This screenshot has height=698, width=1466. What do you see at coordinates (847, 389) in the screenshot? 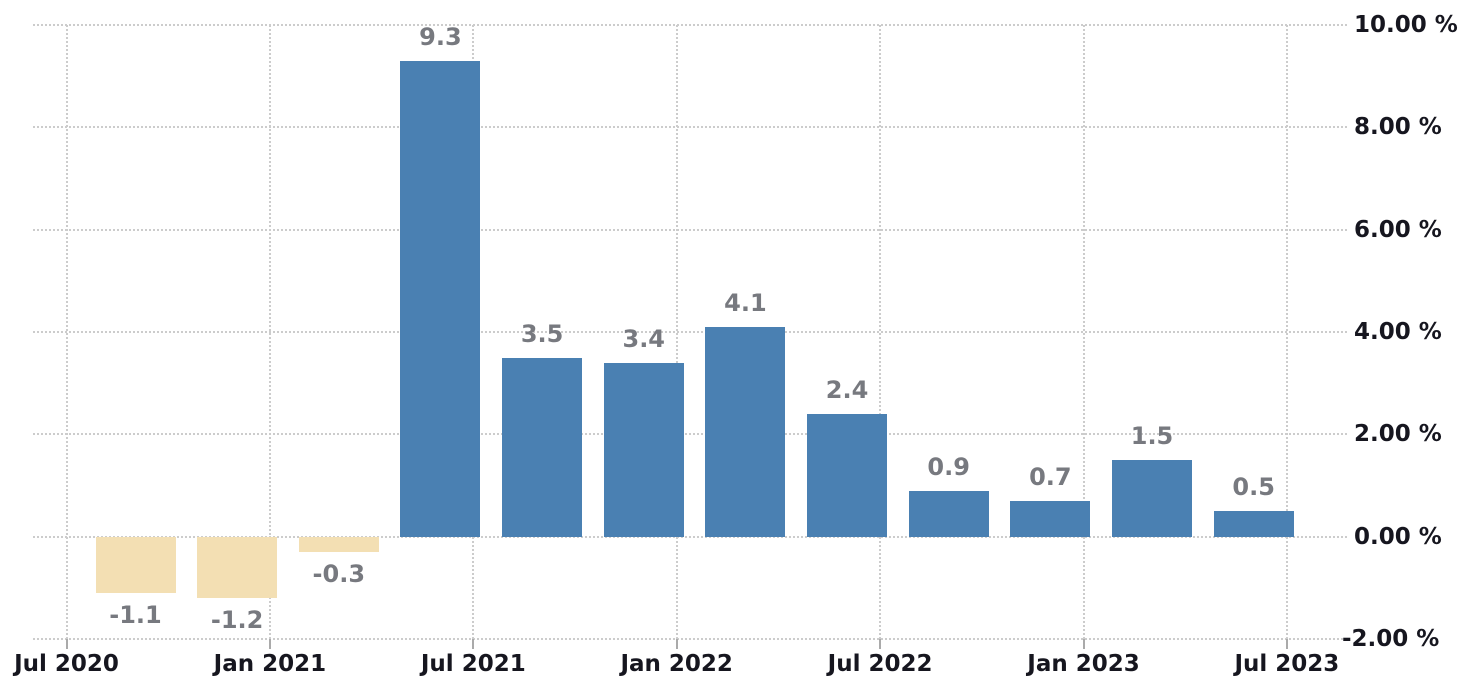
I see `bar-value-label: 2.4` at bounding box center [847, 389].